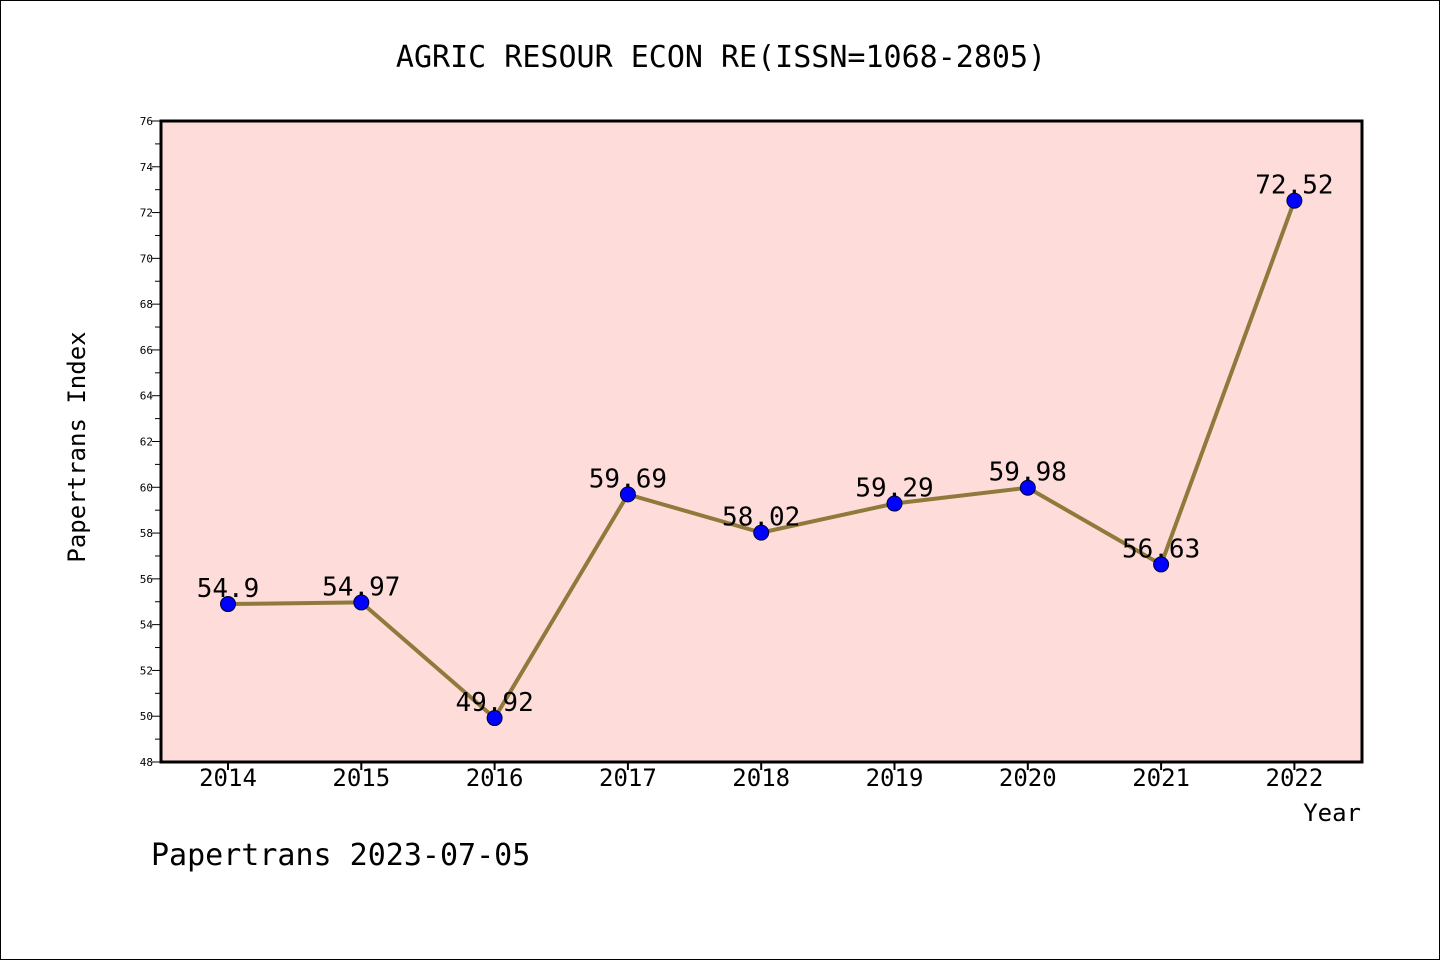 This screenshot has height=963, width=1440. I want to click on x-tick-label: 2016, so click(495, 778).